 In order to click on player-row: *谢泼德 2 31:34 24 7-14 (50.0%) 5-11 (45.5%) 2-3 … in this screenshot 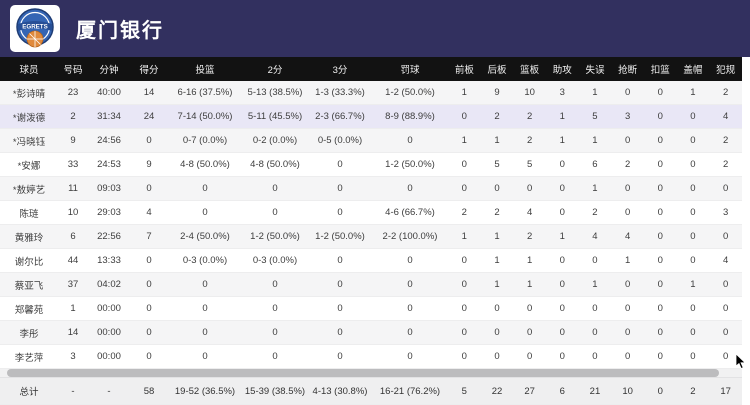, I will do `click(371, 116)`.